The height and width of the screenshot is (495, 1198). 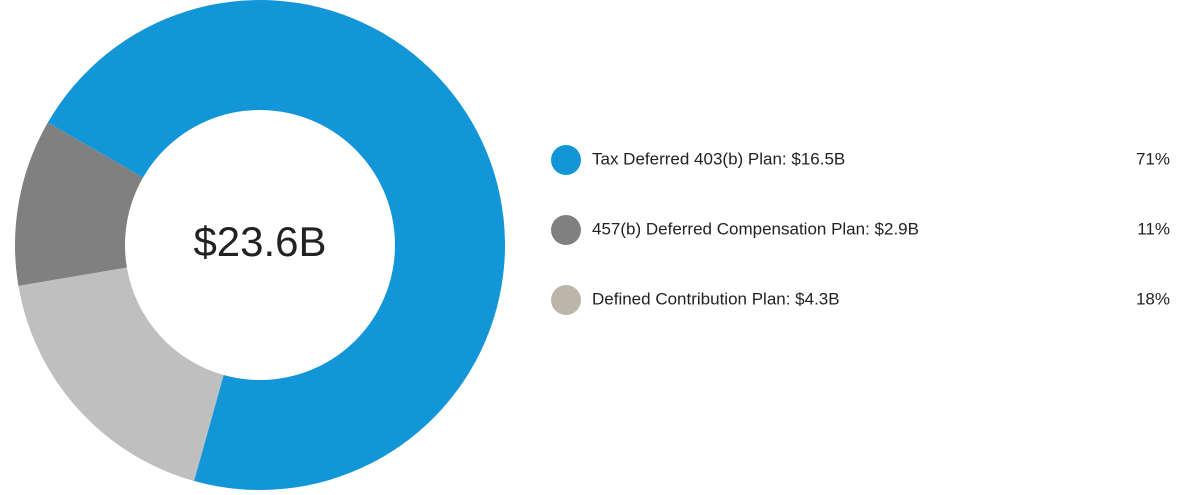 I want to click on legend-label: 457(b) Deferred Compensation Plan: $2.9B, so click(x=755, y=228).